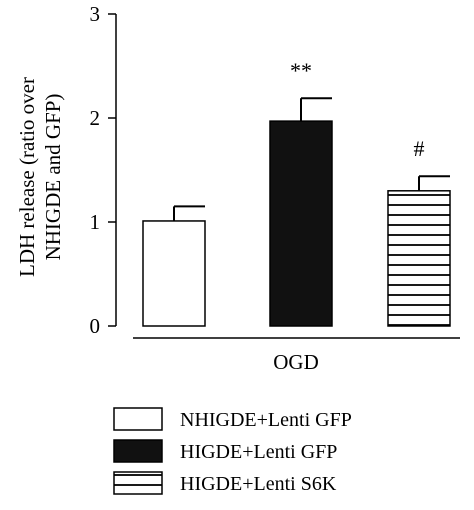 This screenshot has height=510, width=474. Describe the element at coordinates (103, 170) in the screenshot. I see `y-ticks: 0 1 2 3` at that location.